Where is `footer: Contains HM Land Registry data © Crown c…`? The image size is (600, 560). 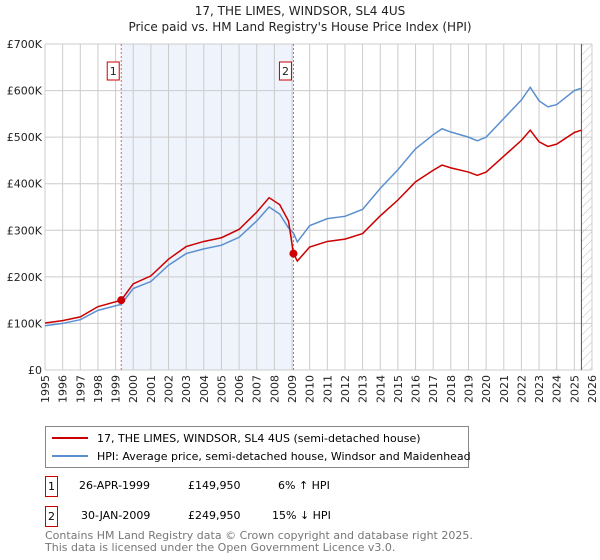
footer: Contains HM Land Registry data © Crown c… is located at coordinates (259, 542).